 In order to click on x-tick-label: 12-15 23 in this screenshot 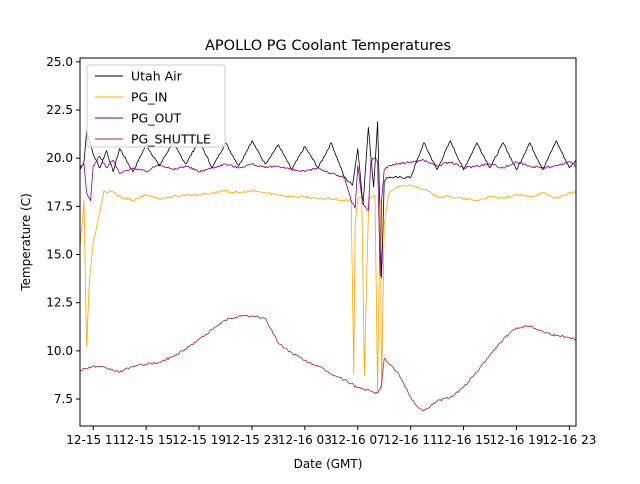, I will do `click(252, 440)`.